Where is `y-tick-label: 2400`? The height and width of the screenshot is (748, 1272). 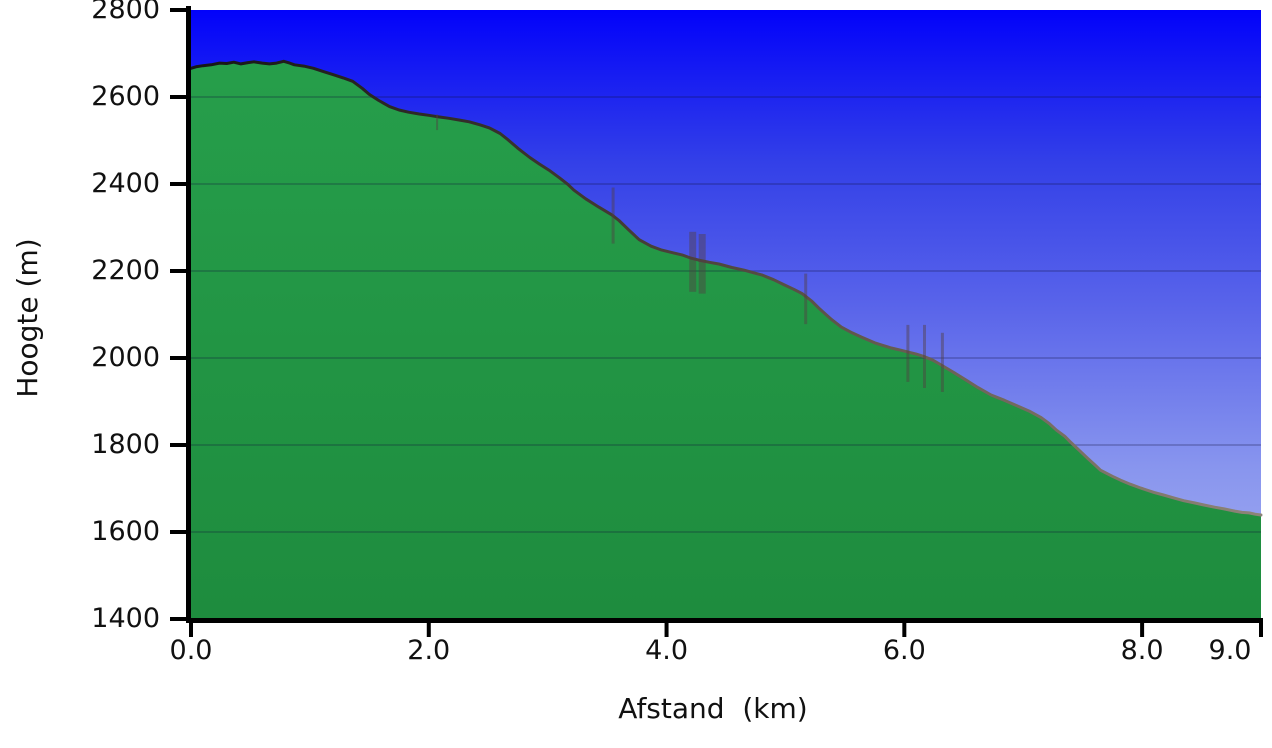
y-tick-label: 2400 is located at coordinates (125, 183).